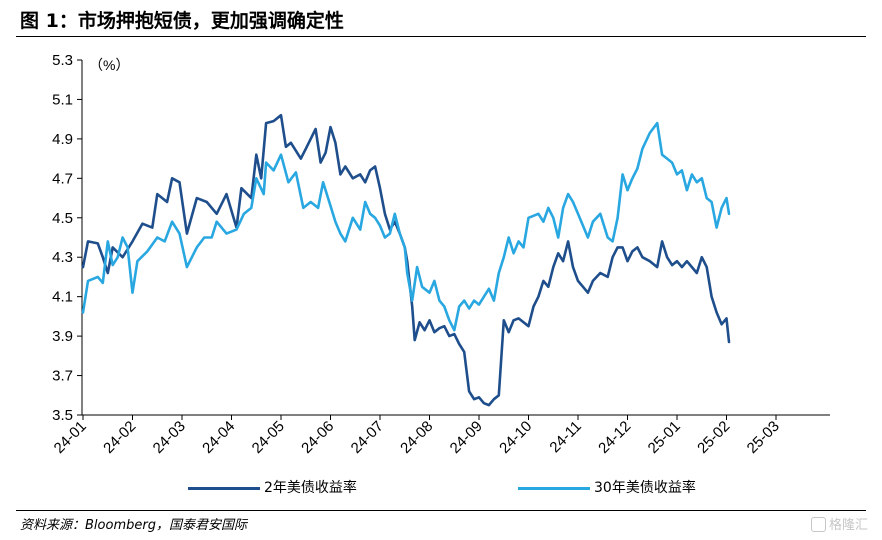 This screenshot has width=882, height=540. I want to click on watermark-text: 格隆汇, so click(848, 525).